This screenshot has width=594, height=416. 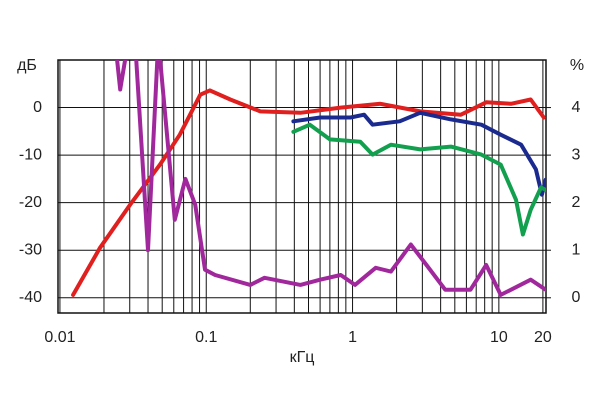 What do you see at coordinates (37, 107) in the screenshot?
I see `y-tick-label: 0` at bounding box center [37, 107].